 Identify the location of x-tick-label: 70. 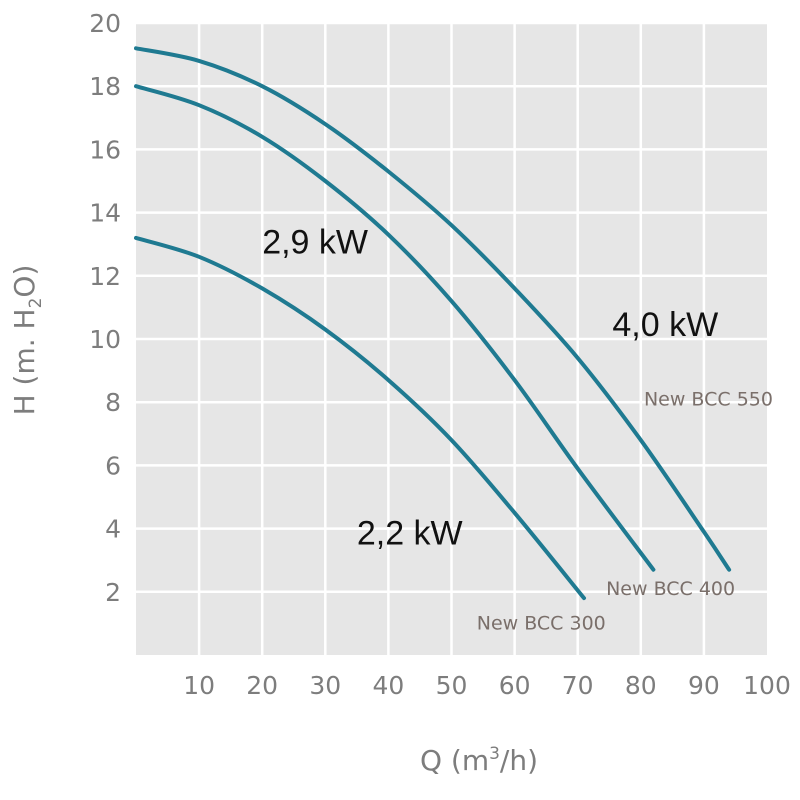
(578, 685).